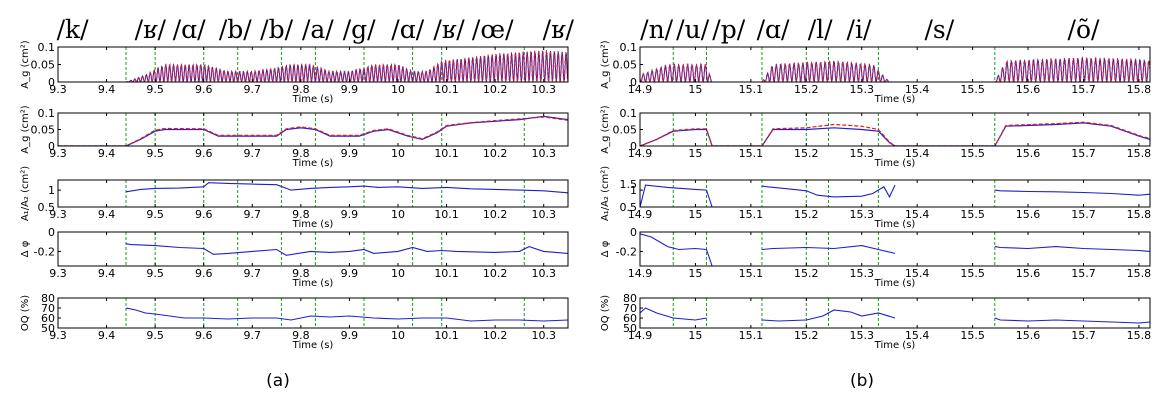 The image size is (1155, 394). I want to click on phoneme-label: /p/, so click(728, 29).